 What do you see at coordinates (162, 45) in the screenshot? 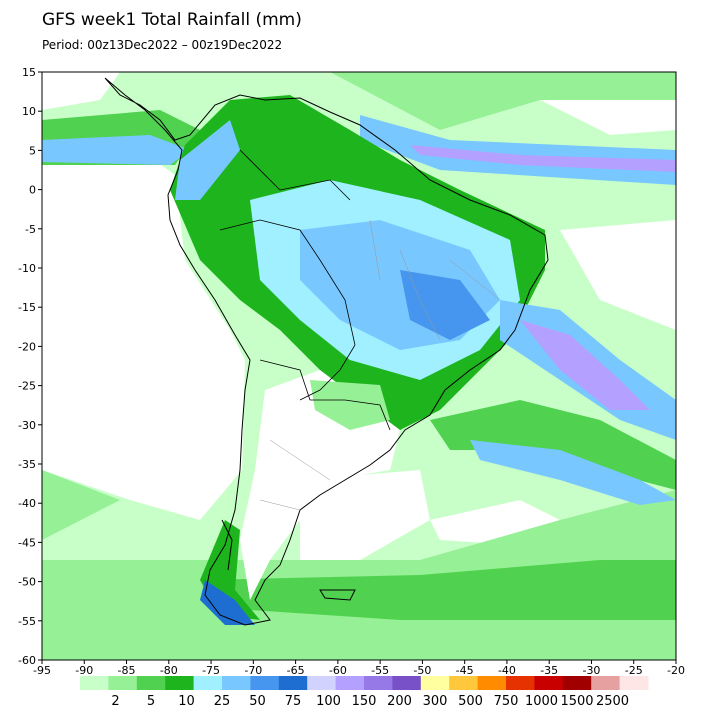
I see `period-label: Period: 00z13Dec2022 – 00z19Dec2022` at bounding box center [162, 45].